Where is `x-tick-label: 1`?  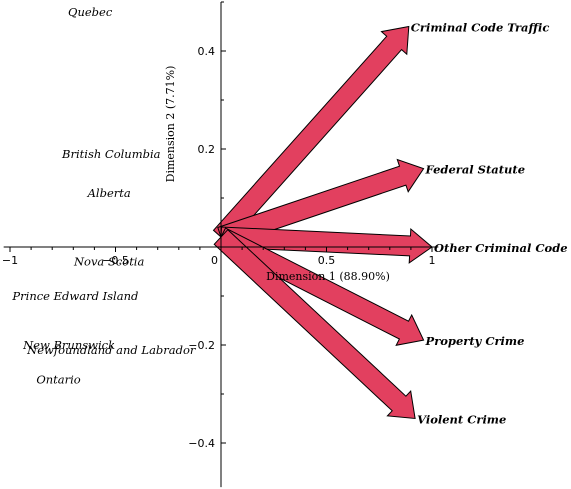 x-tick-label: 1 is located at coordinates (432, 260).